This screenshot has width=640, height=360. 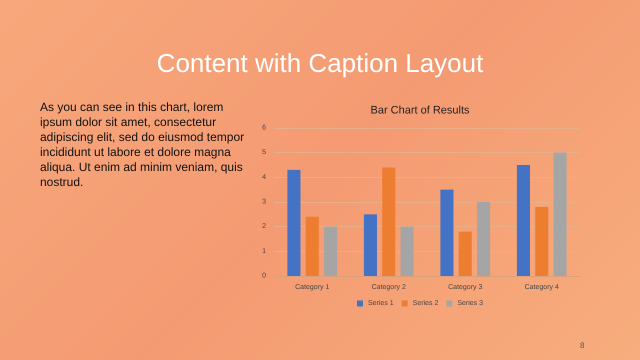 What do you see at coordinates (420, 110) in the screenshot?
I see `chart-title: Bar Chart of Results` at bounding box center [420, 110].